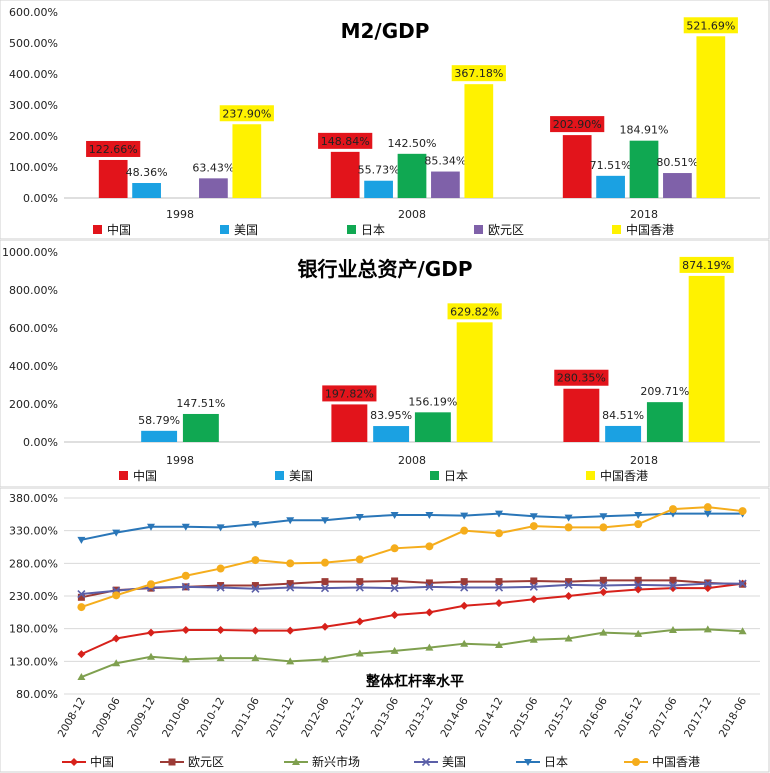 The image size is (770, 773). What do you see at coordinates (414, 681) in the screenshot?
I see `leverage-title: 整体杠杆率水平` at bounding box center [414, 681].